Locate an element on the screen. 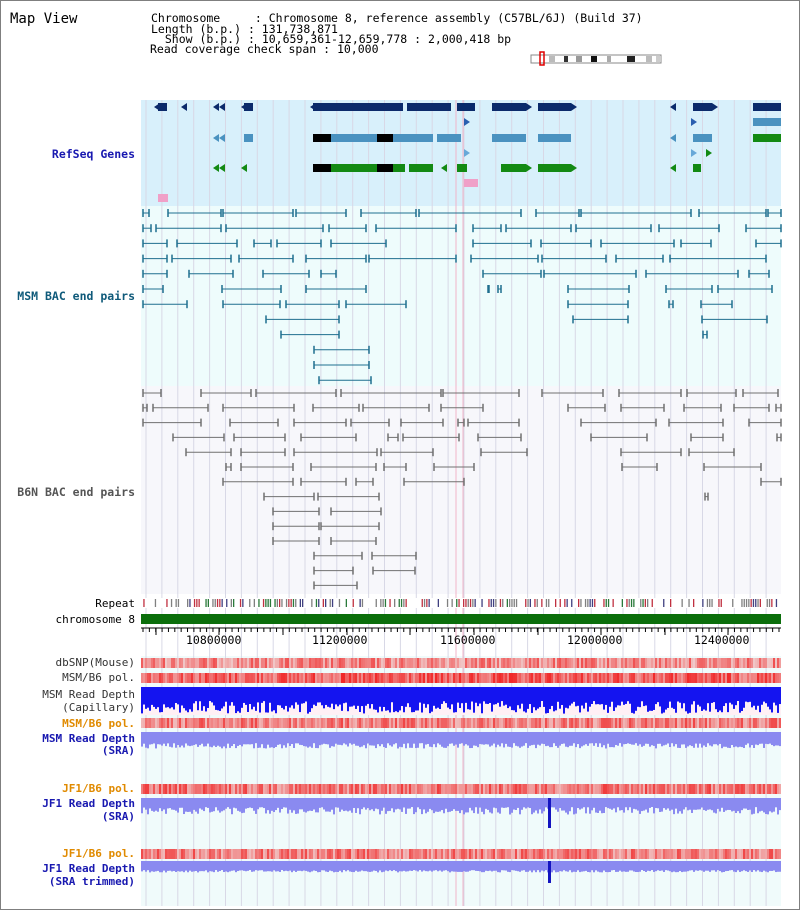  track-label-msm-b6-pol: MSM/B6 pol. is located at coordinates (98, 677).